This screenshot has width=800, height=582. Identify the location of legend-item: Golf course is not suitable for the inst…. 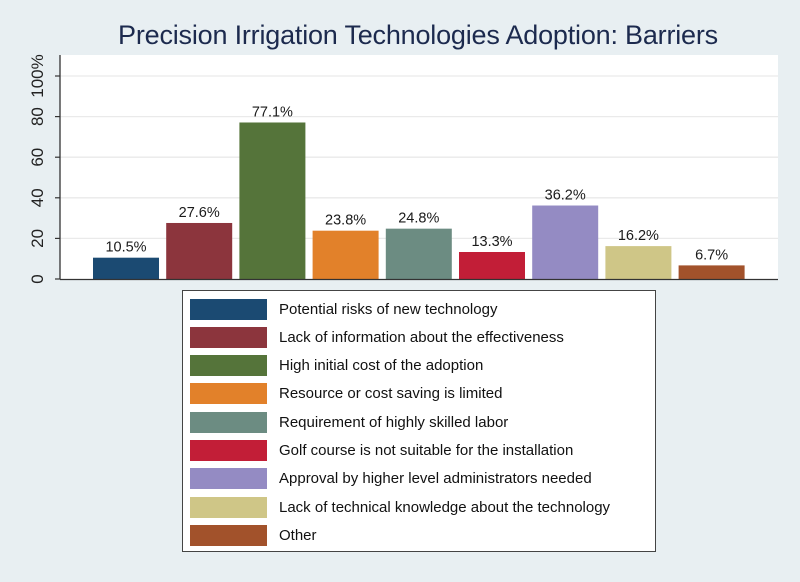
(381, 451).